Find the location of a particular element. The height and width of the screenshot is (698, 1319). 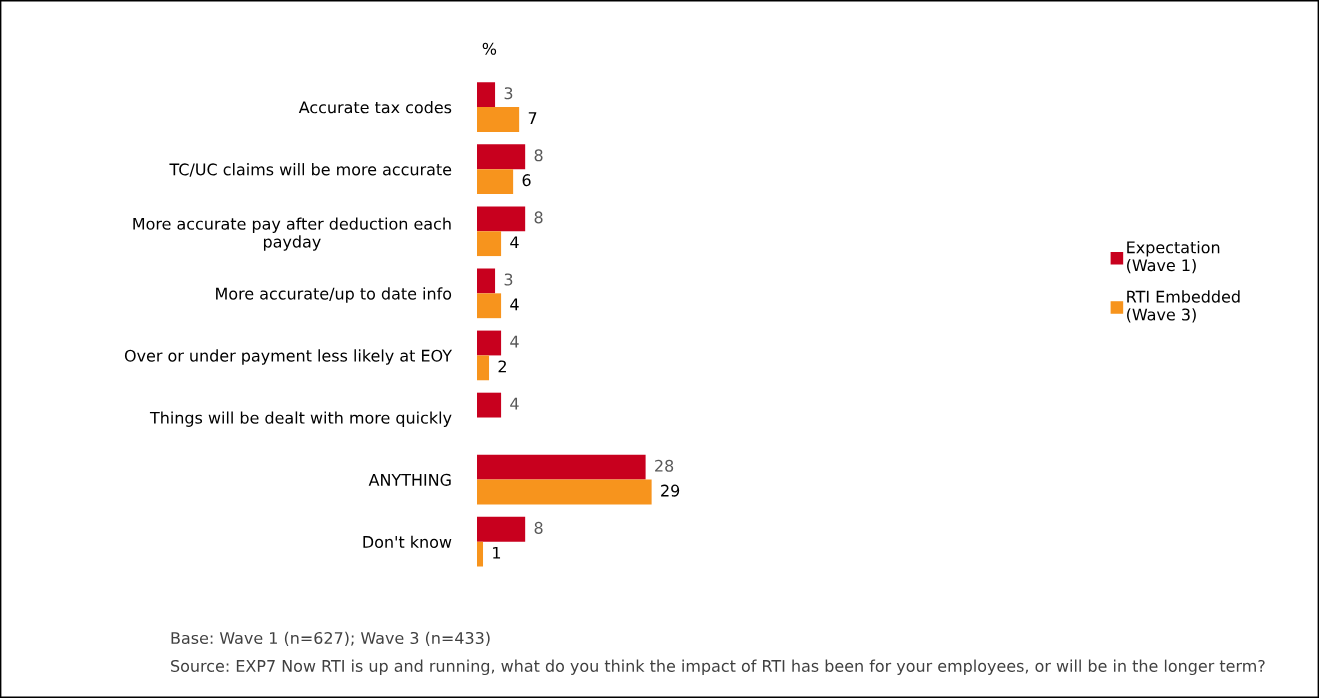

data-label: 29 is located at coordinates (670, 490).